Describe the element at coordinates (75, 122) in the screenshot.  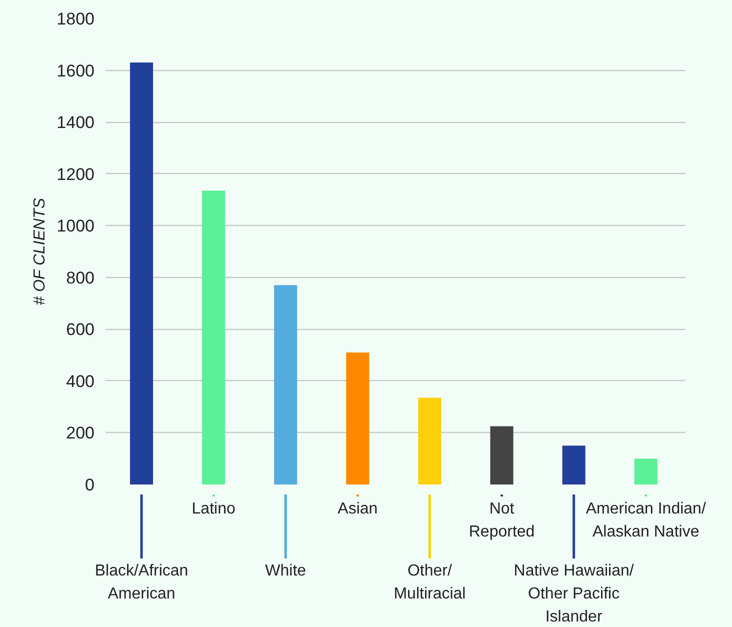
I see `y-tick-label: 1400` at that location.